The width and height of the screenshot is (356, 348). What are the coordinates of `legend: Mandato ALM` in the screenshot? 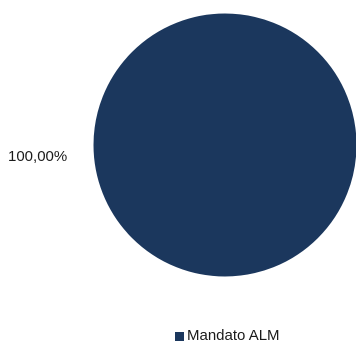 It's located at (227, 335).